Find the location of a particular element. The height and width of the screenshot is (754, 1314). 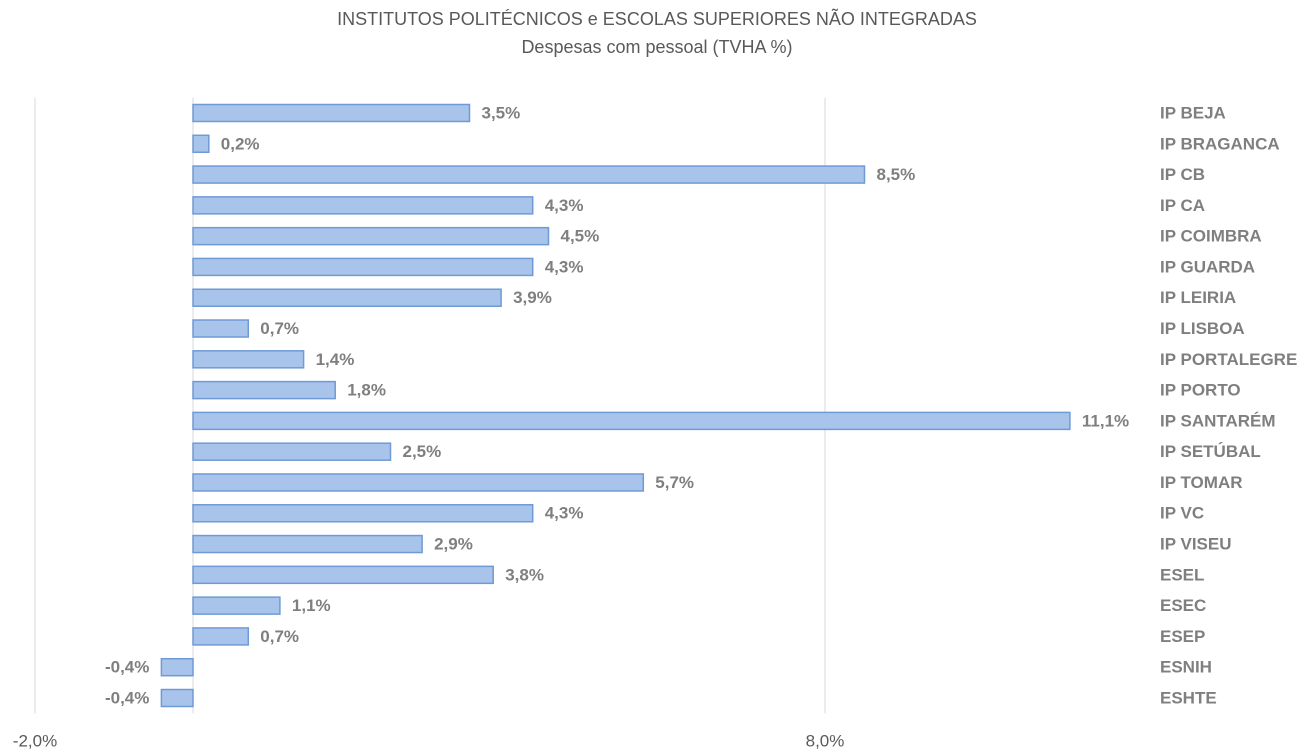

category-label: IP VC is located at coordinates (1182, 513).